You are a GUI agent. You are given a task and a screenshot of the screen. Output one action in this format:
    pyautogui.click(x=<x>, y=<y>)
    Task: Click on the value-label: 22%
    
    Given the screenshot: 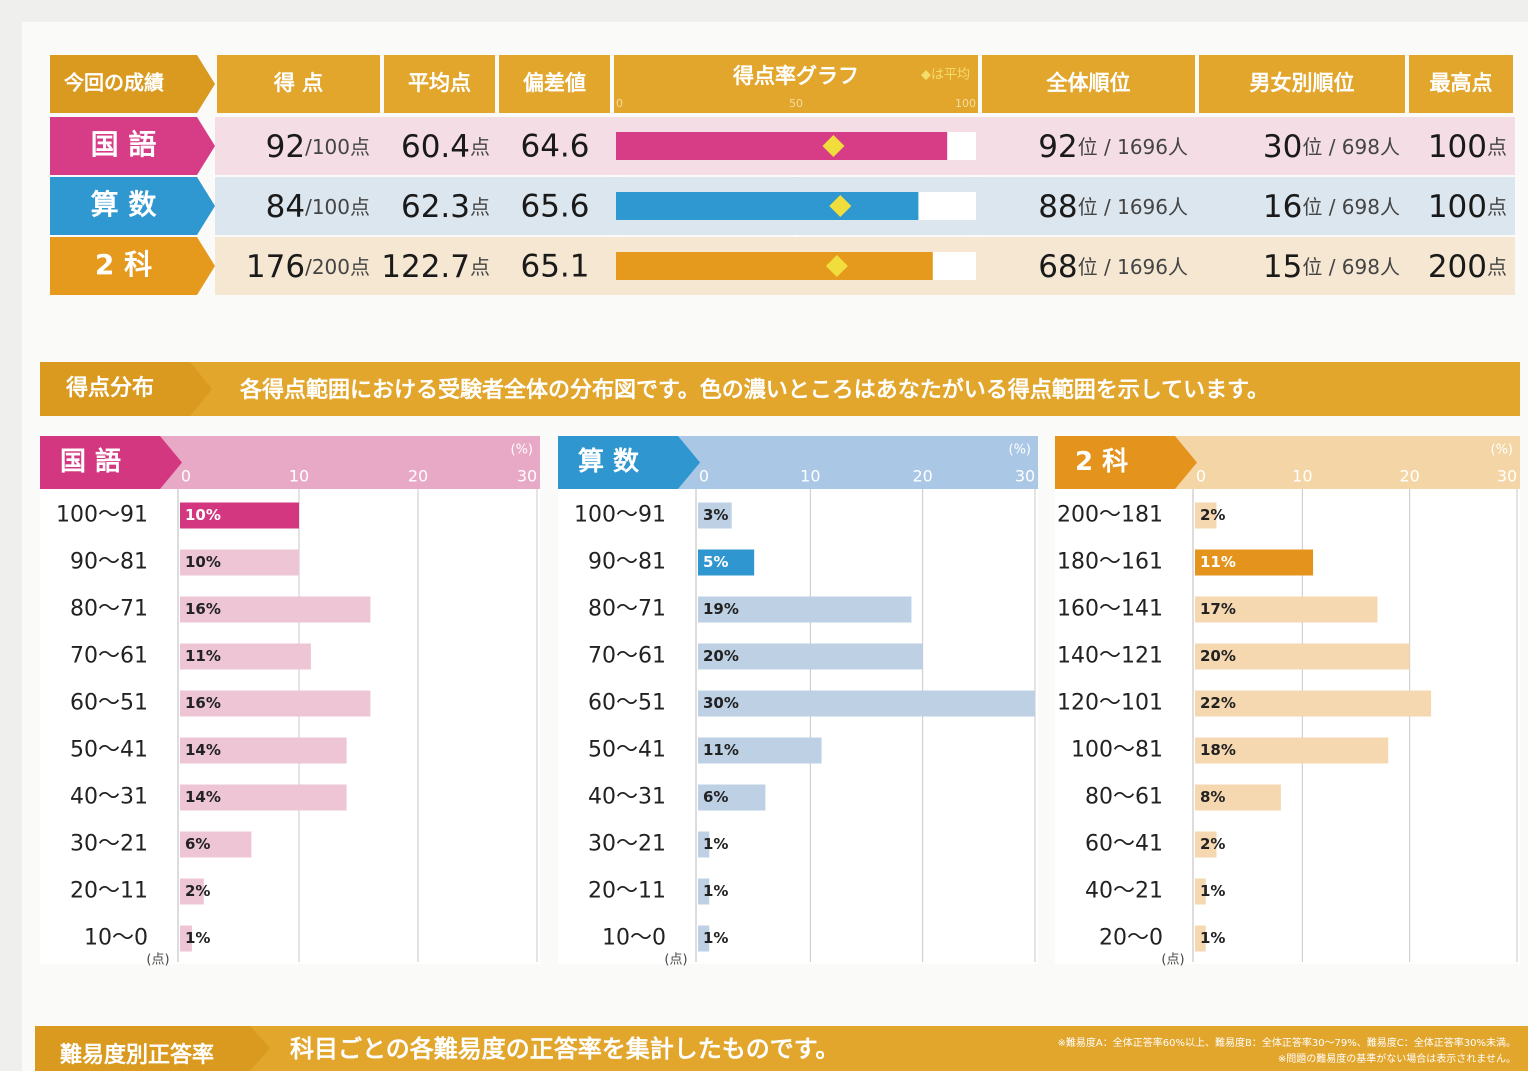 What is the action you would take?
    pyautogui.click(x=1218, y=703)
    